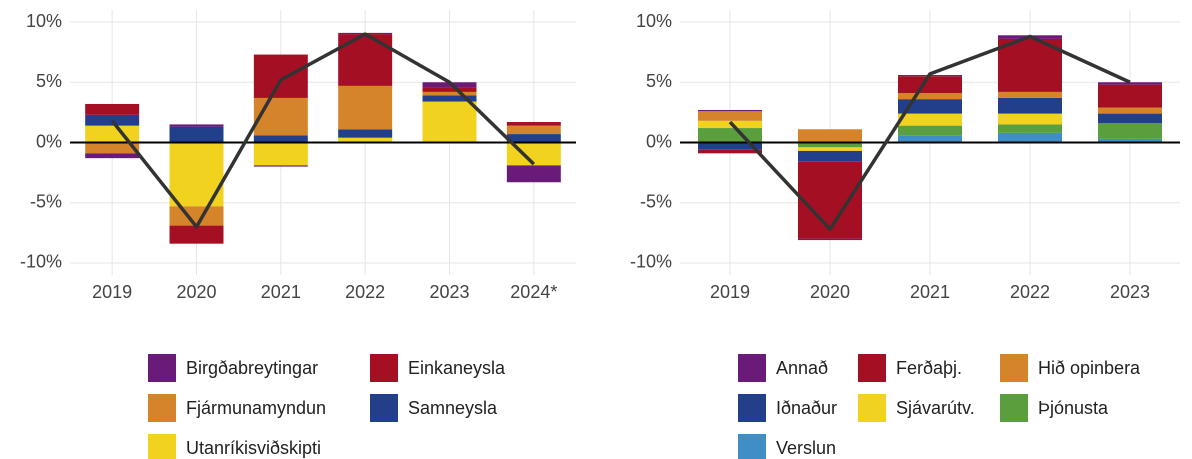  What do you see at coordinates (802, 368) in the screenshot?
I see `legend-label: Annað` at bounding box center [802, 368].